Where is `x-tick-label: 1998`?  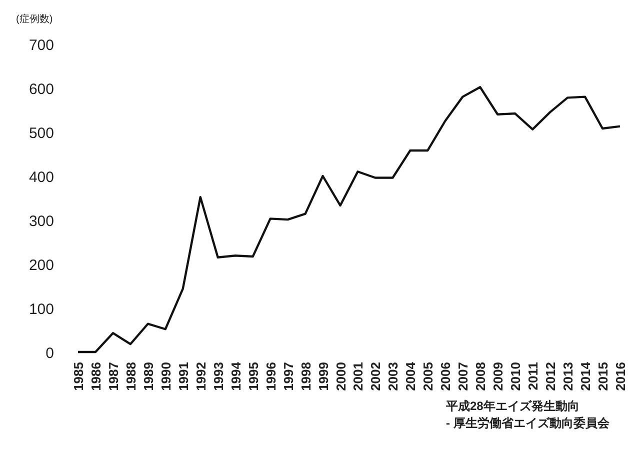 x-tick-label: 1998 is located at coordinates (306, 376).